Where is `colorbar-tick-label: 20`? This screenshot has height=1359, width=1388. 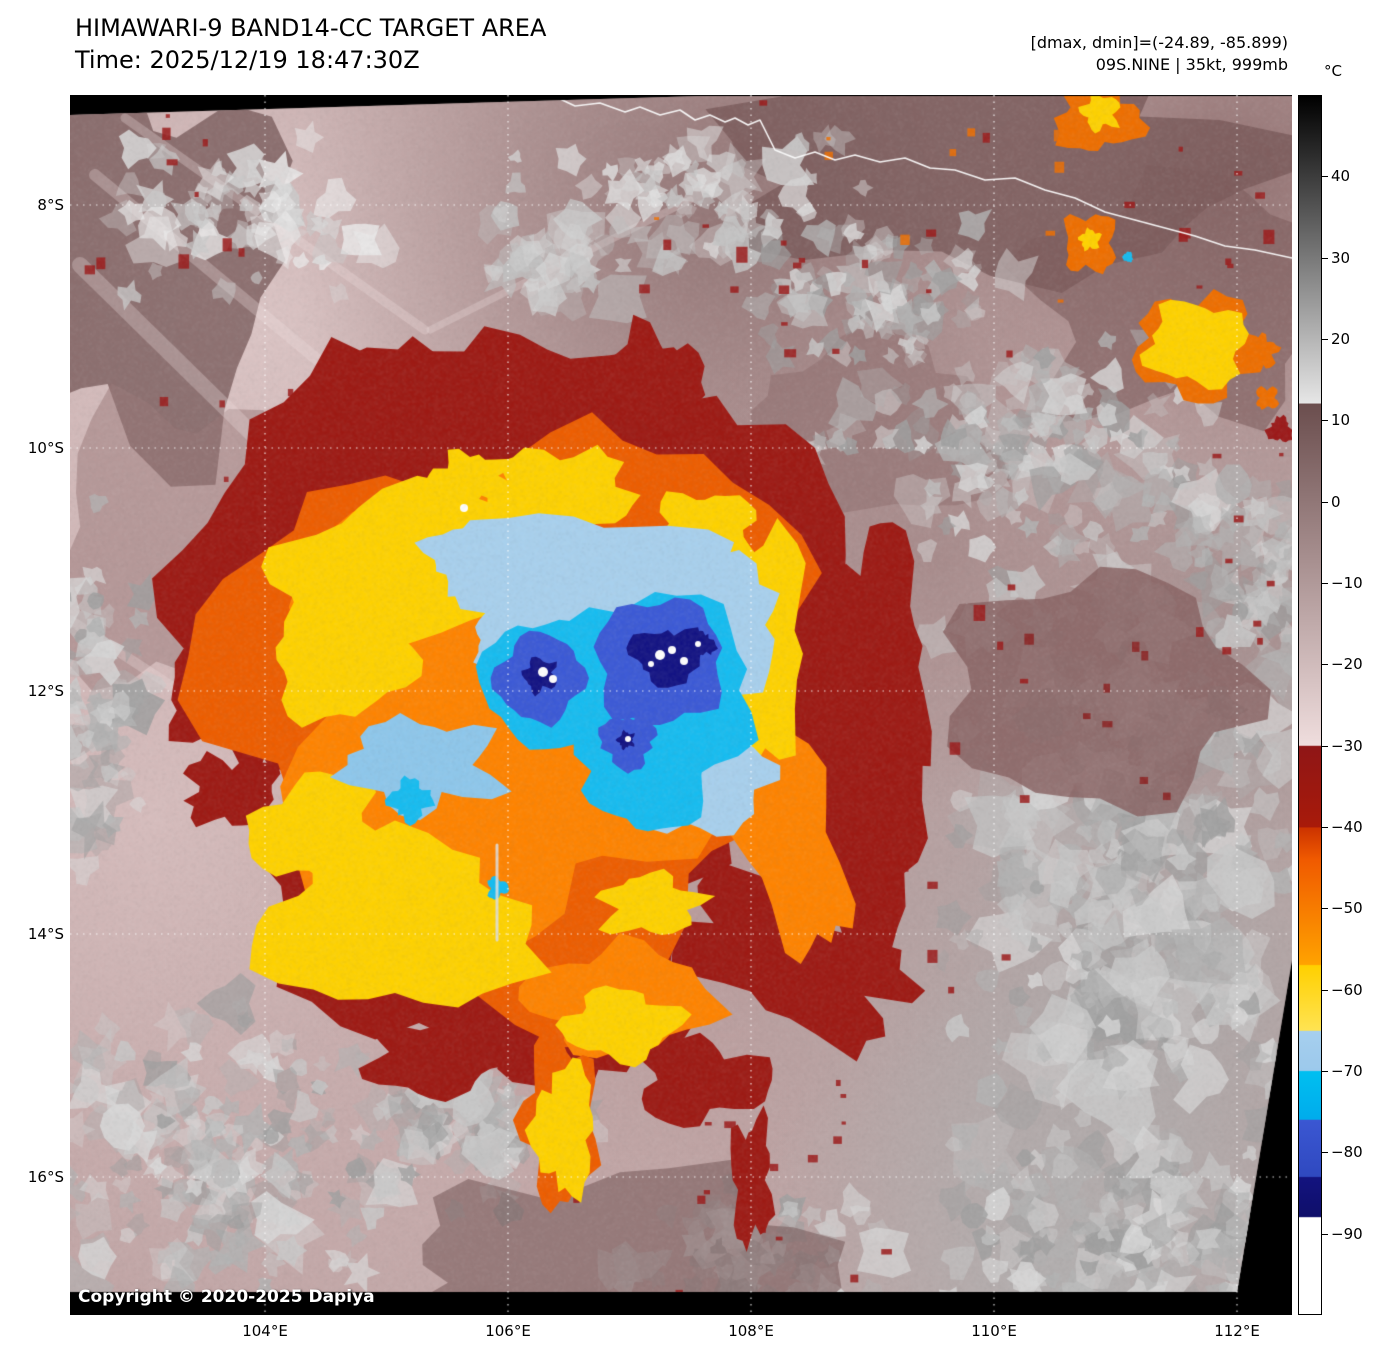 colorbar-tick-label: 20 is located at coordinates (1341, 339).